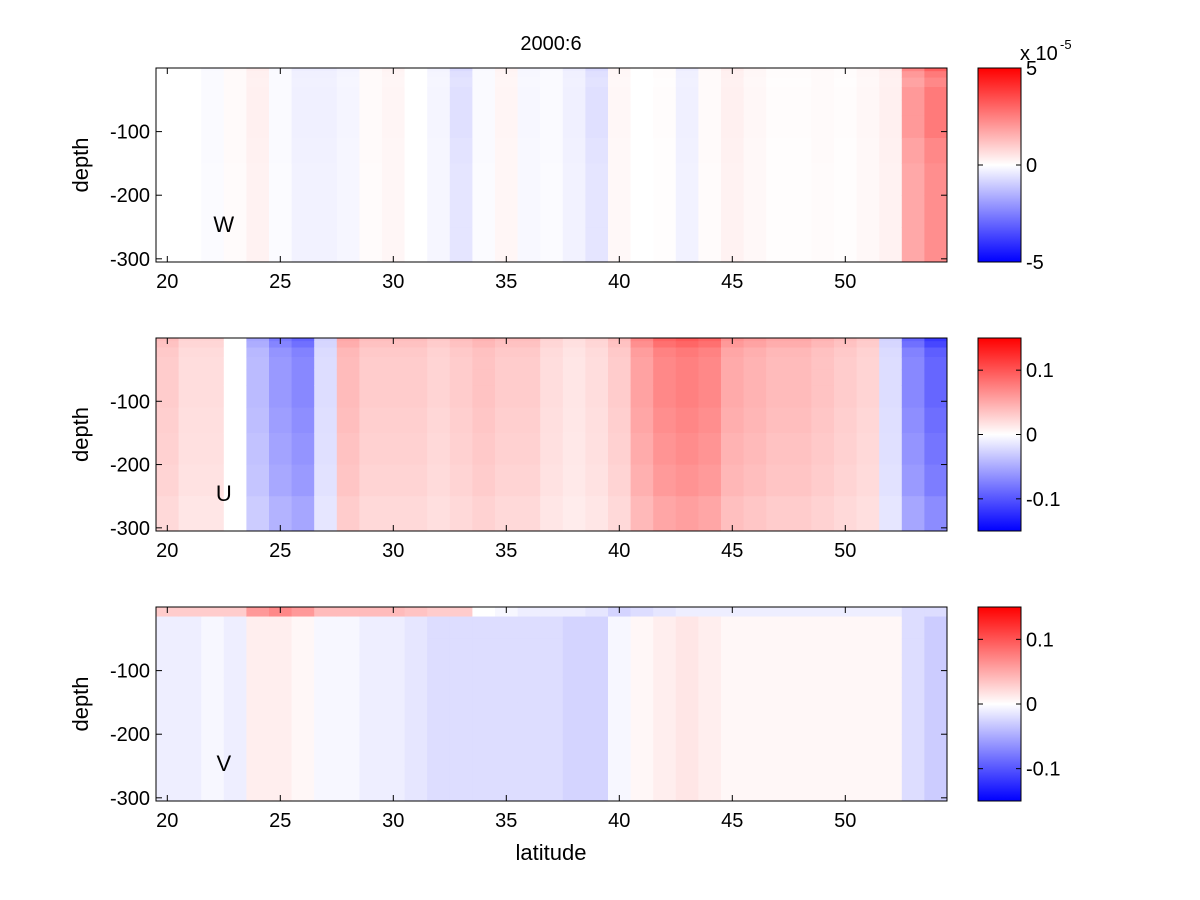  Describe the element at coordinates (130, 735) in the screenshot. I see `y-tick-label: -200` at that location.